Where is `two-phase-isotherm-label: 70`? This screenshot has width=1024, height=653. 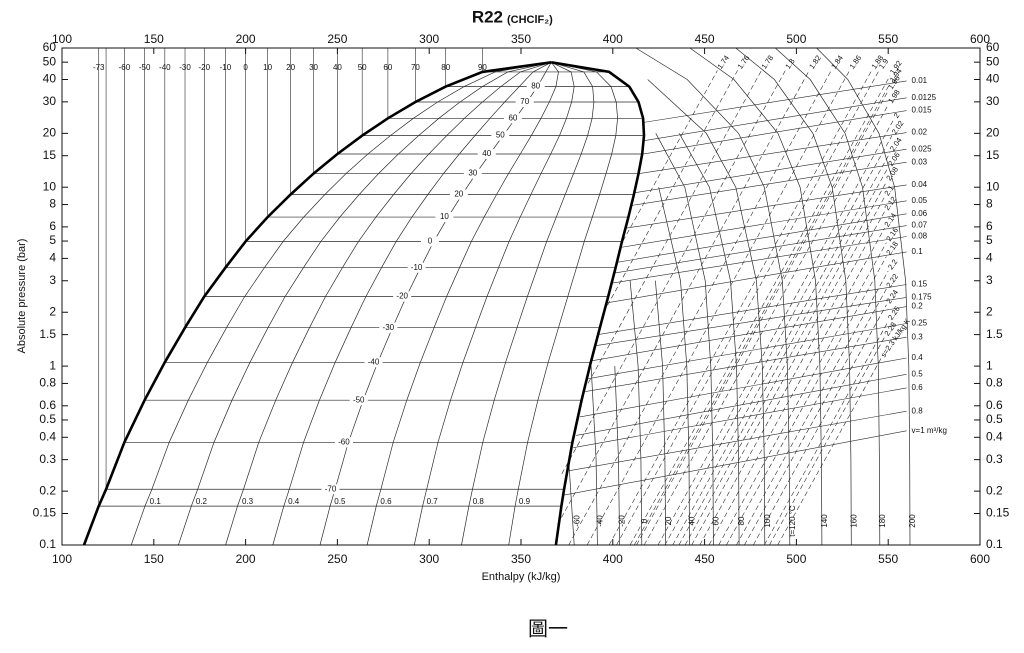 two-phase-isotherm-label: 70 is located at coordinates (524, 101).